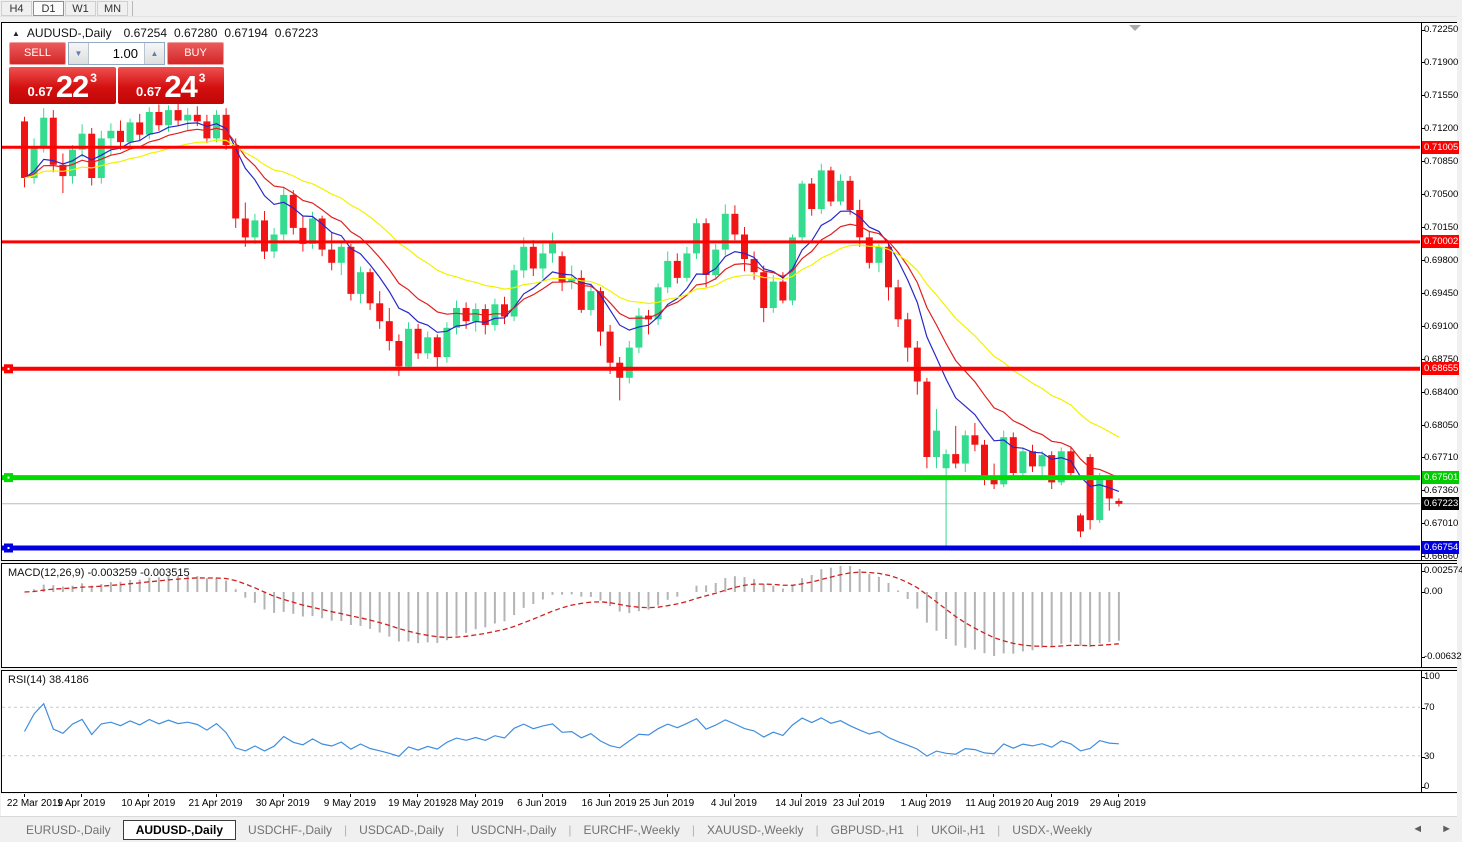 The height and width of the screenshot is (842, 1462). I want to click on tf-button-mn: MN, so click(112, 8).